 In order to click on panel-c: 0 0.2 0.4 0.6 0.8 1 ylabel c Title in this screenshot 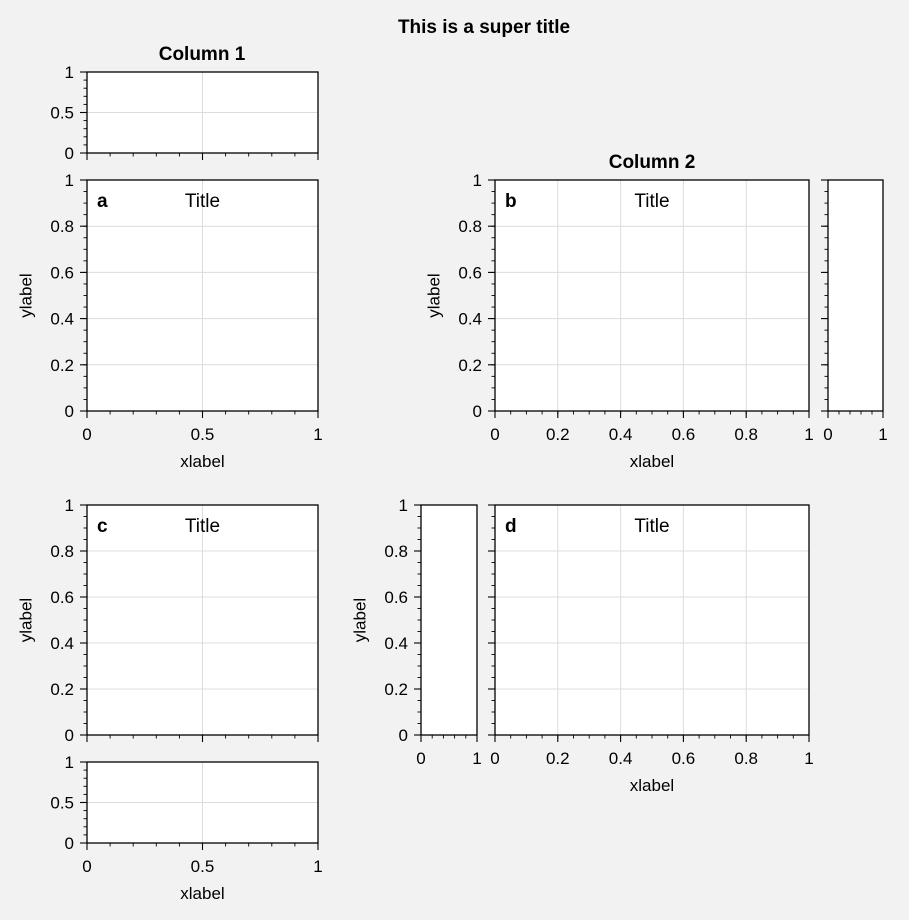, I will do `click(167, 620)`.